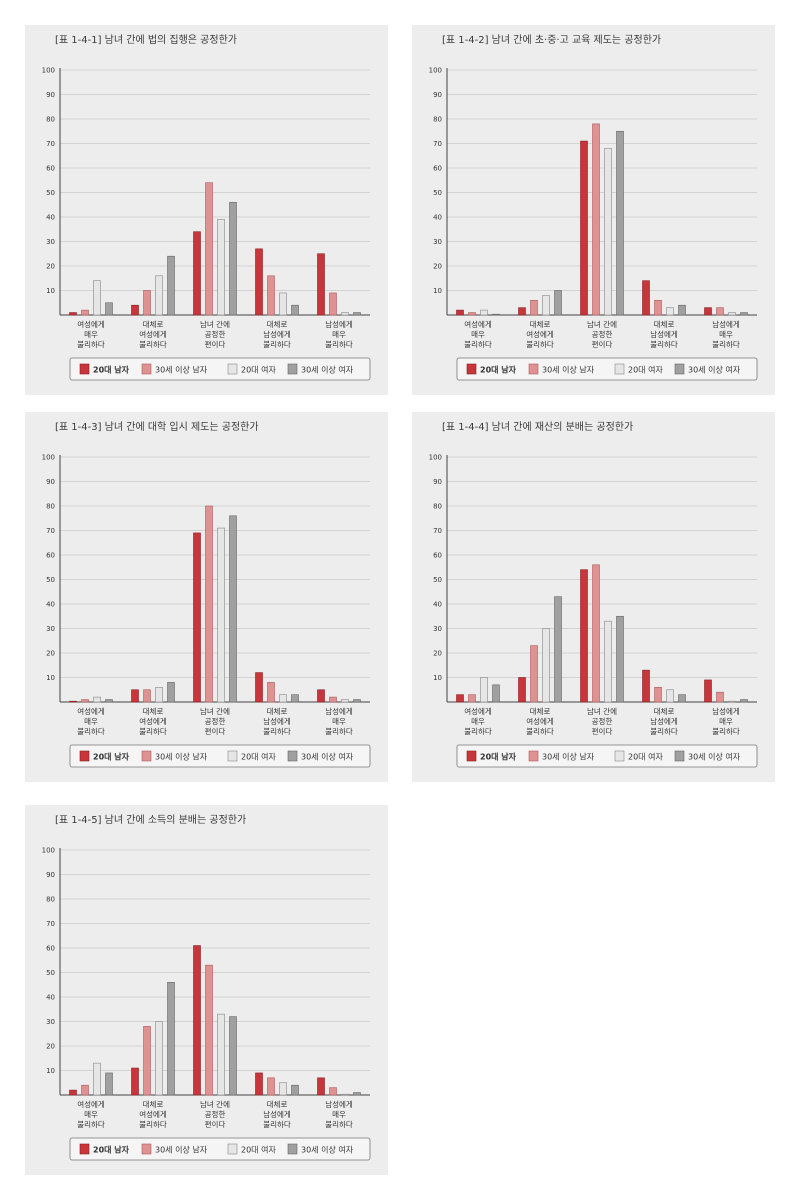  Describe the element at coordinates (157, 426) in the screenshot. I see `chart-title: [표 1-4-3] 남녀 간에 대학 입시 제도는 공정한가` at that location.